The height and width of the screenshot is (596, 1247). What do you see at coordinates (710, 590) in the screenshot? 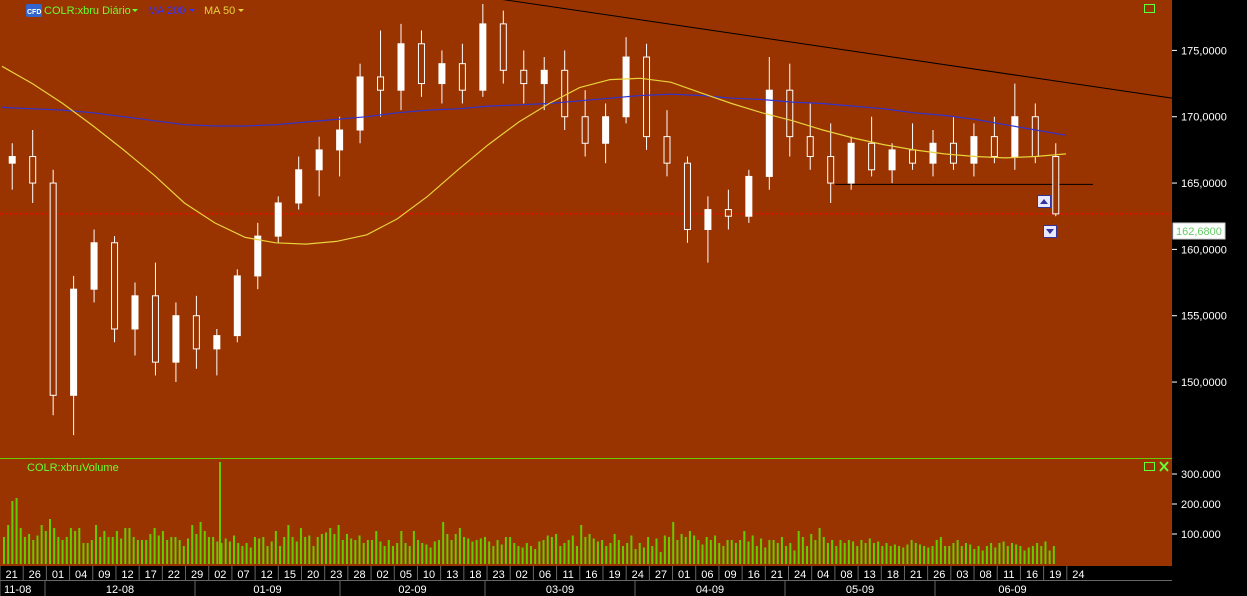
I see `month-tick-label: 04-09` at bounding box center [710, 590].